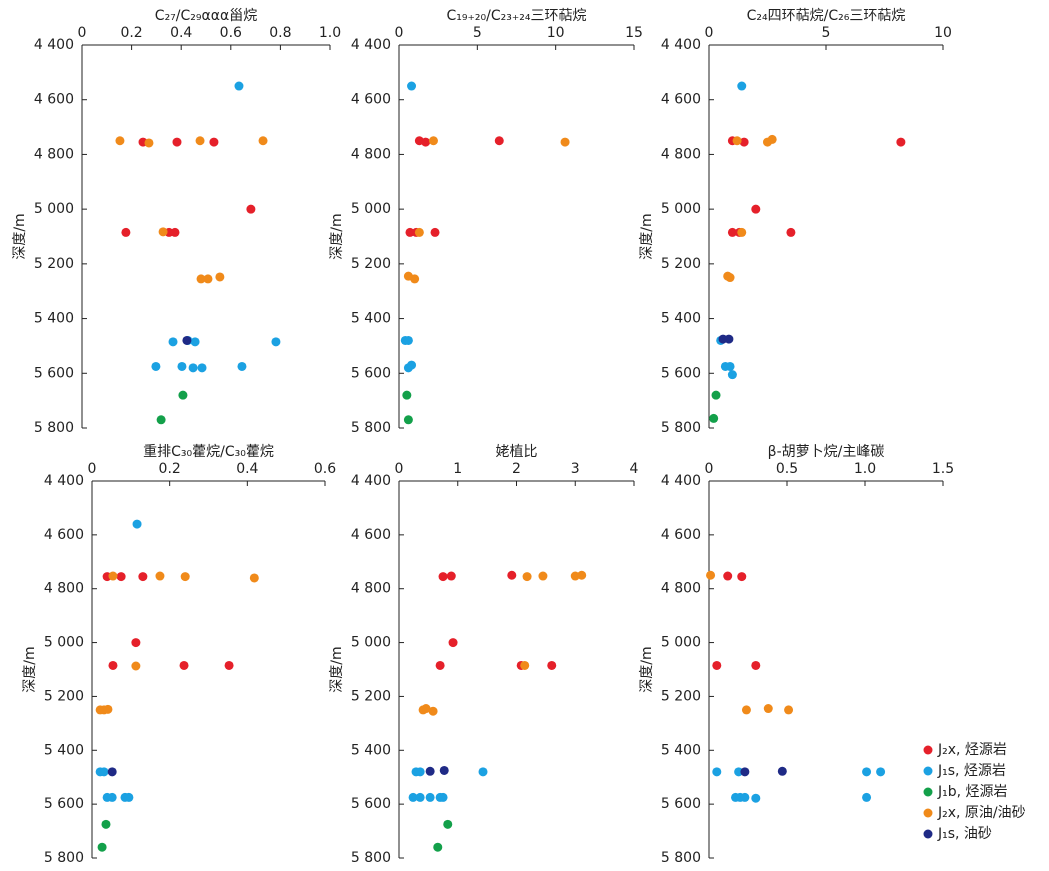 The image size is (1049, 871). What do you see at coordinates (634, 469) in the screenshot?
I see `x-tick-label: 4` at bounding box center [634, 469].